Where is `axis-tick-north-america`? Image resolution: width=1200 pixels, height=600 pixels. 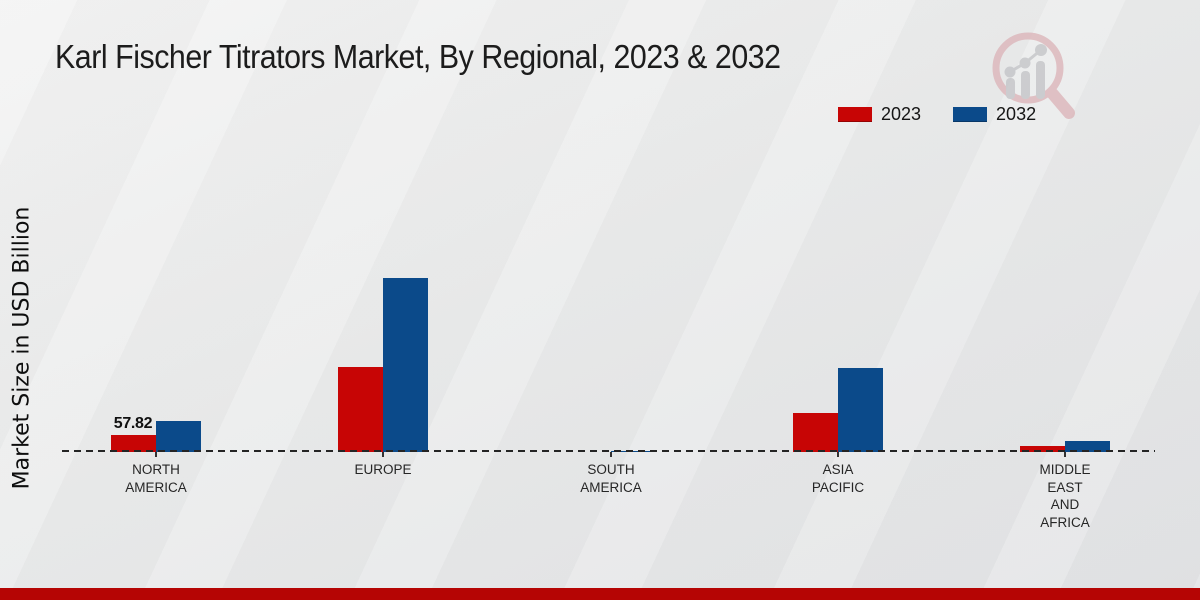 axis-tick-north-america is located at coordinates (156, 454).